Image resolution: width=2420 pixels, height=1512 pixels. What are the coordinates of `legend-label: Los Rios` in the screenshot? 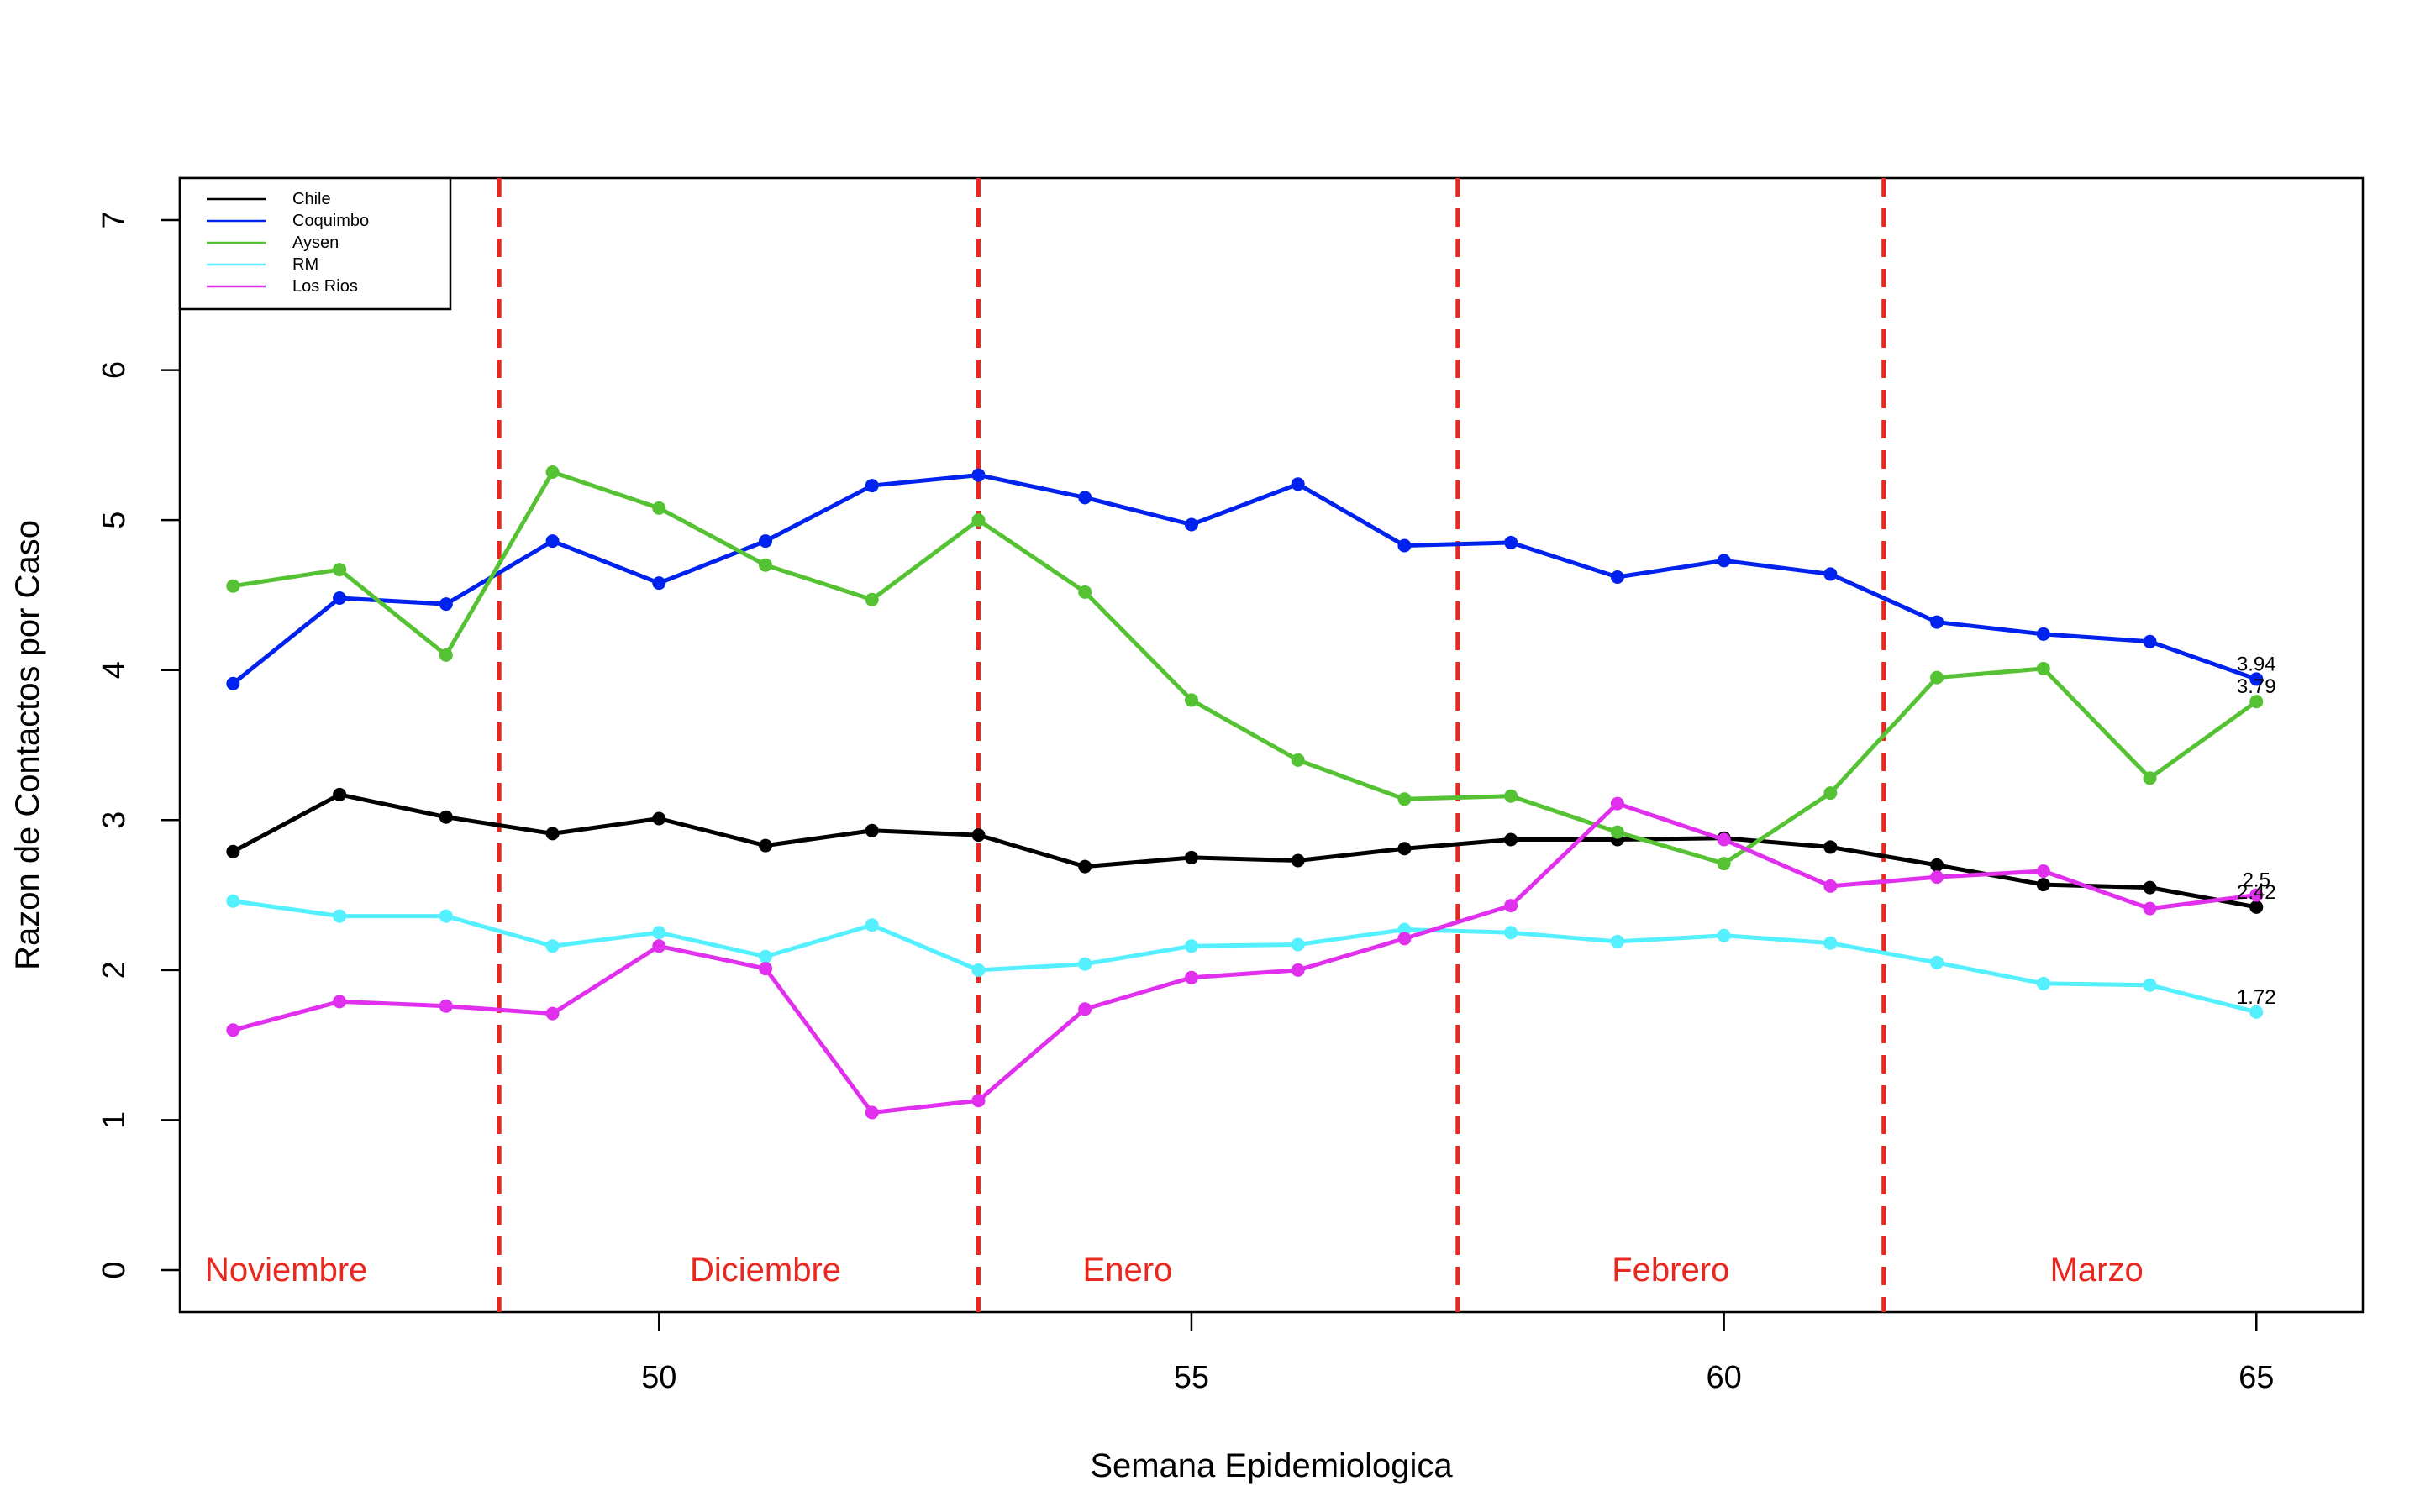 It's located at (325, 286).